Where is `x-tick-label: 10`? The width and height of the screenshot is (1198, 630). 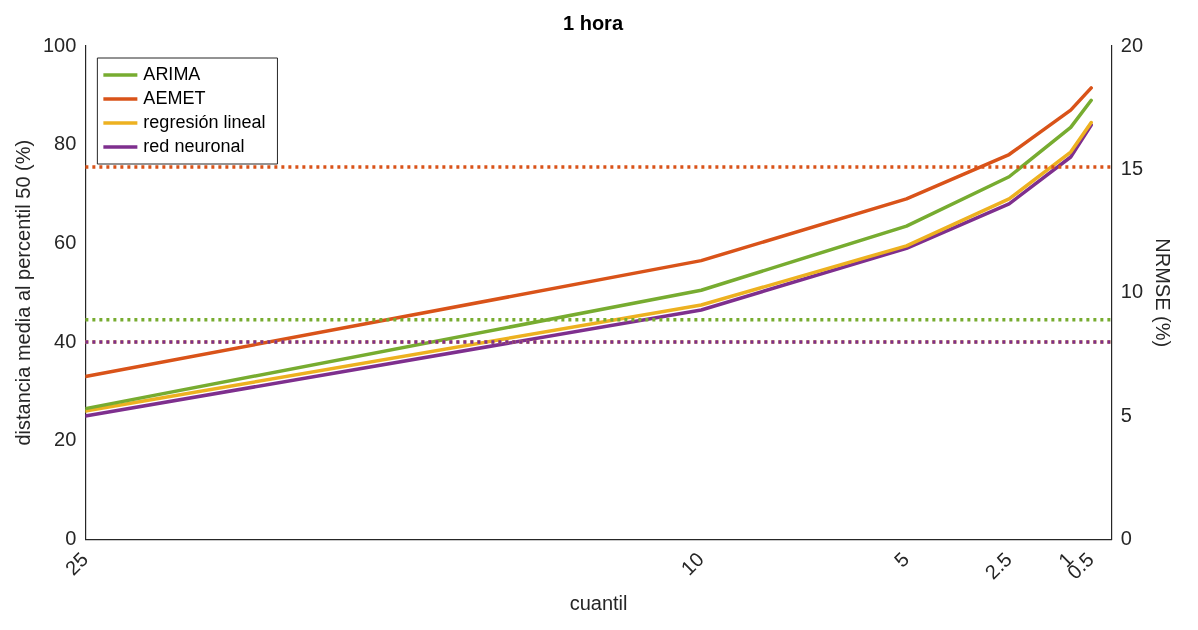
x-tick-label: 10 is located at coordinates (692, 564).